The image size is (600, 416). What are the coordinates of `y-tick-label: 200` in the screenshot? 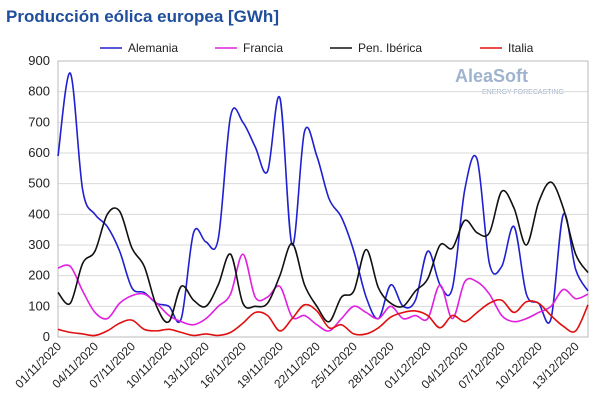 It's located at (39, 275).